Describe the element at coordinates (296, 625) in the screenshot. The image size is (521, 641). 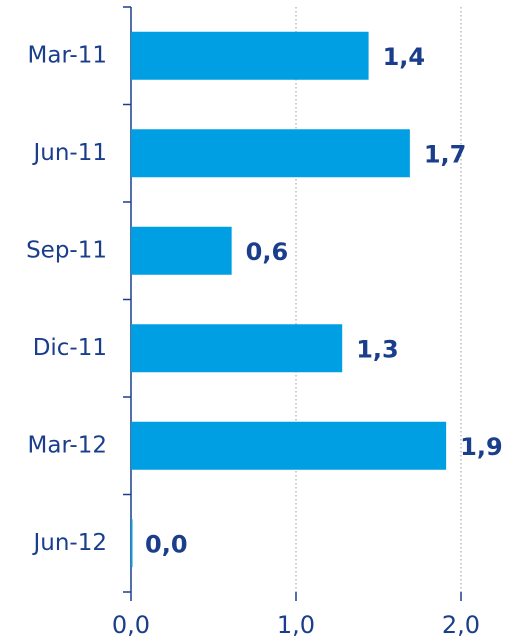
I see `x-tick-label: 1,0` at that location.